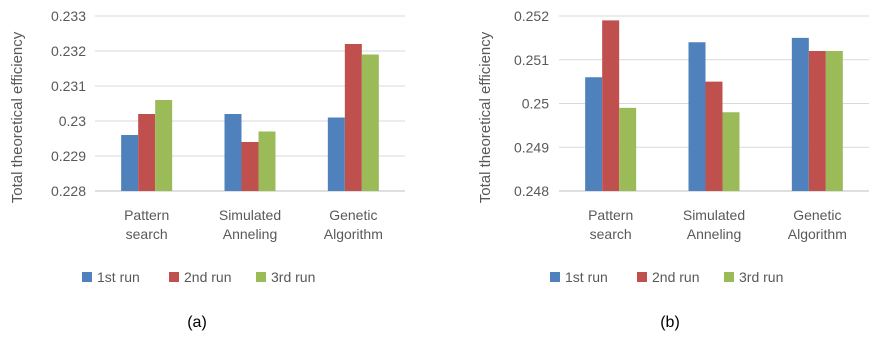 The image size is (869, 343). I want to click on y-tick-label: 0.252, so click(531, 16).